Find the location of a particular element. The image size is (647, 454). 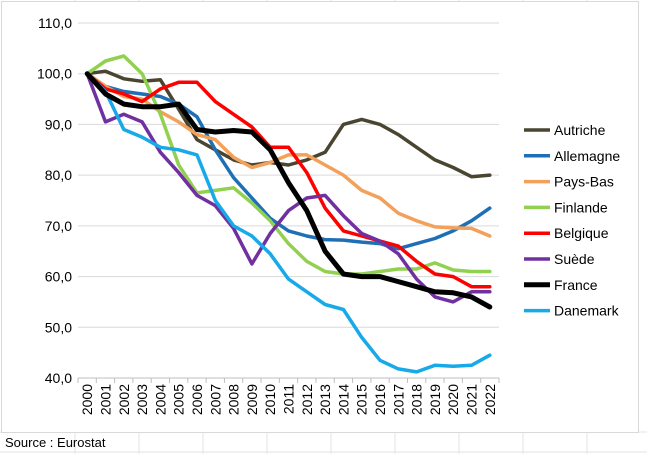

x-tick-label: 2006 is located at coordinates (197, 399).